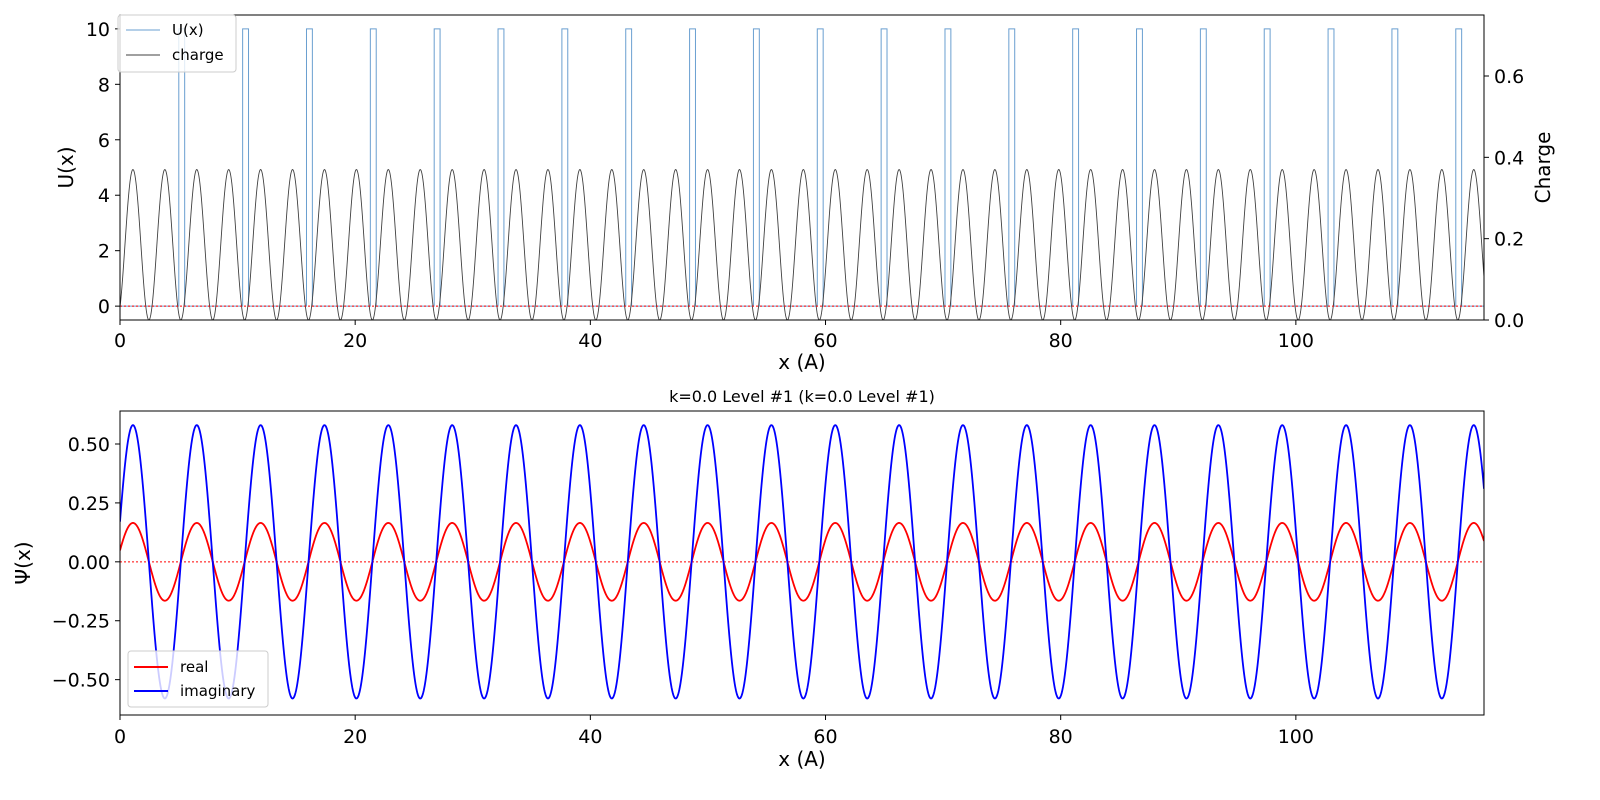  I want to click on top-legend: U(x) charge, so click(177, 43).